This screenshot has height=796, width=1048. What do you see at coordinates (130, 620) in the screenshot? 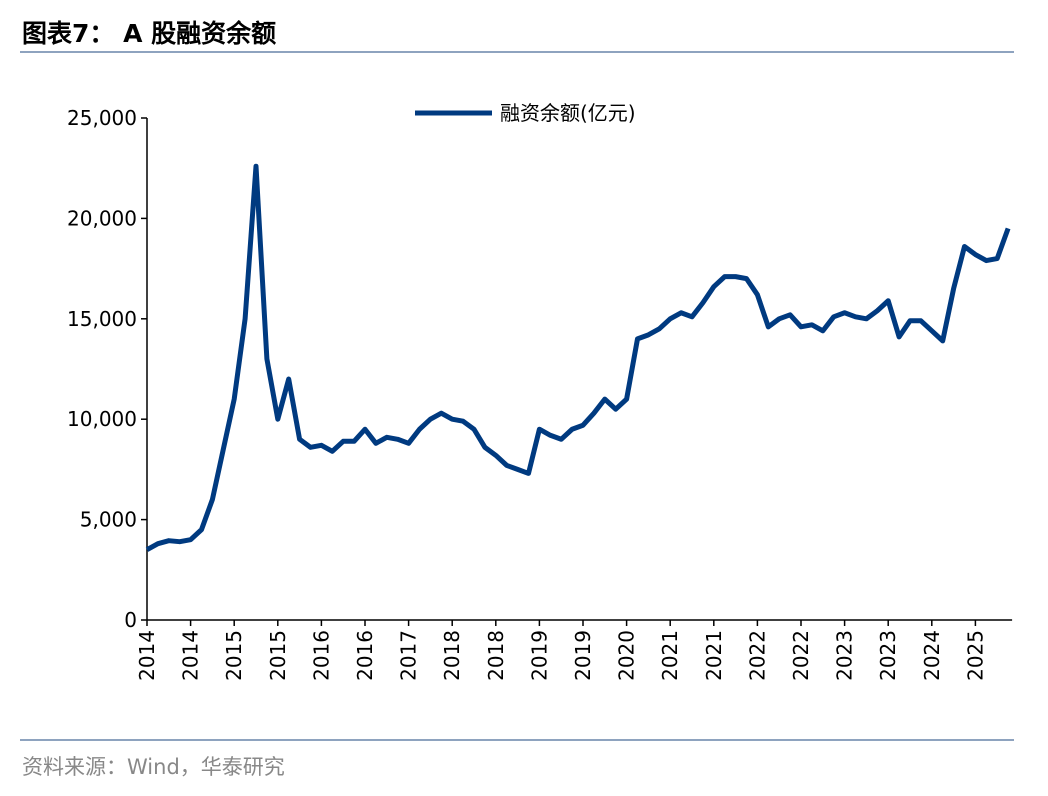
I see `y-tick-label: 0` at bounding box center [130, 620].